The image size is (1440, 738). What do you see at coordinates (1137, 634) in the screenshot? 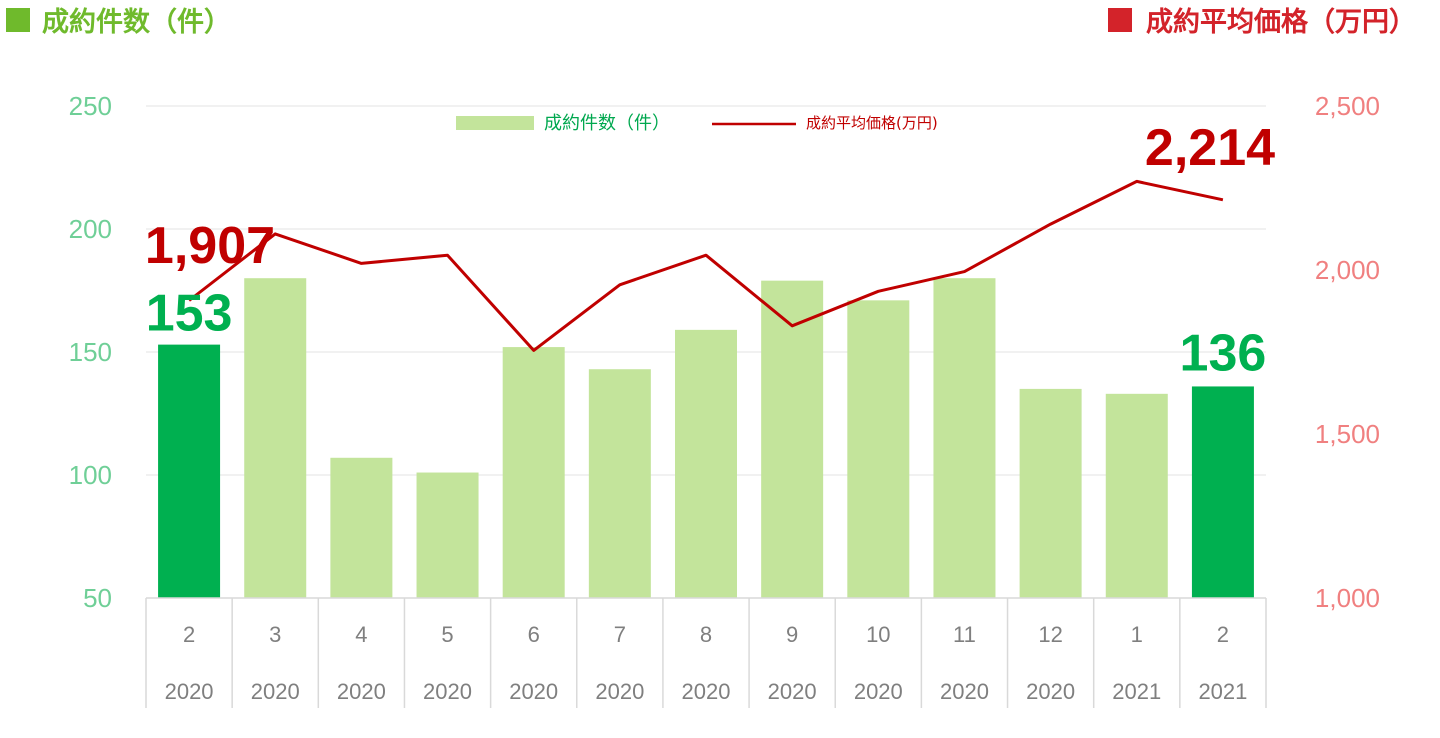
I see `x-tick-label-month: 1` at bounding box center [1137, 634].